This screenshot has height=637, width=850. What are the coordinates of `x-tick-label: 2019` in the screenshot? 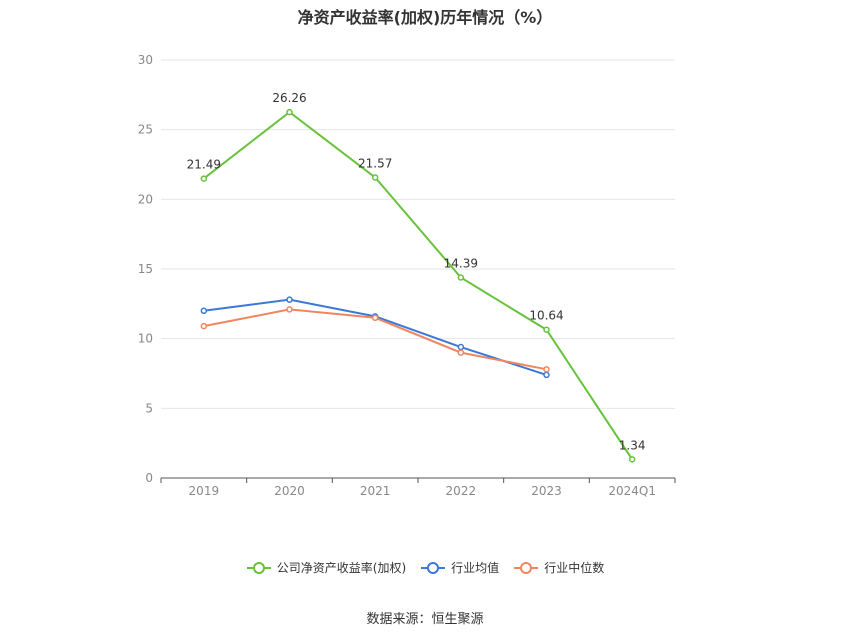 It's located at (204, 491).